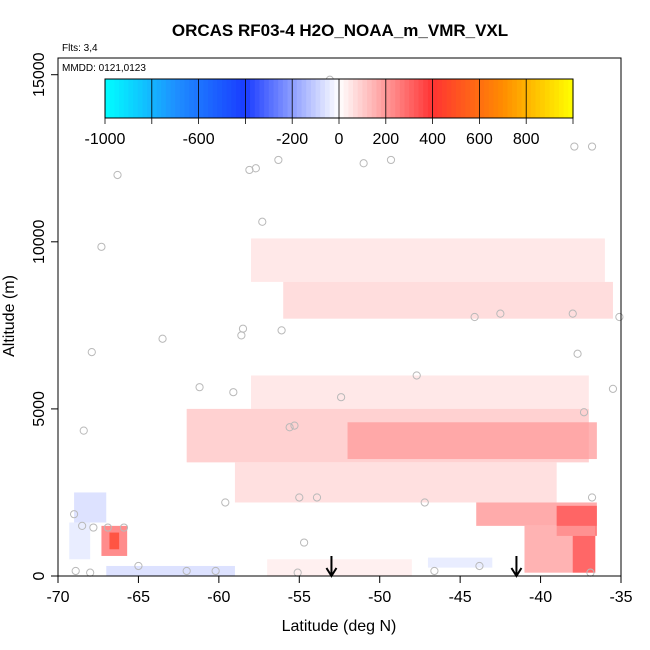  What do you see at coordinates (339, 626) in the screenshot?
I see `x-axis-label: Latitude (deg N)` at bounding box center [339, 626].